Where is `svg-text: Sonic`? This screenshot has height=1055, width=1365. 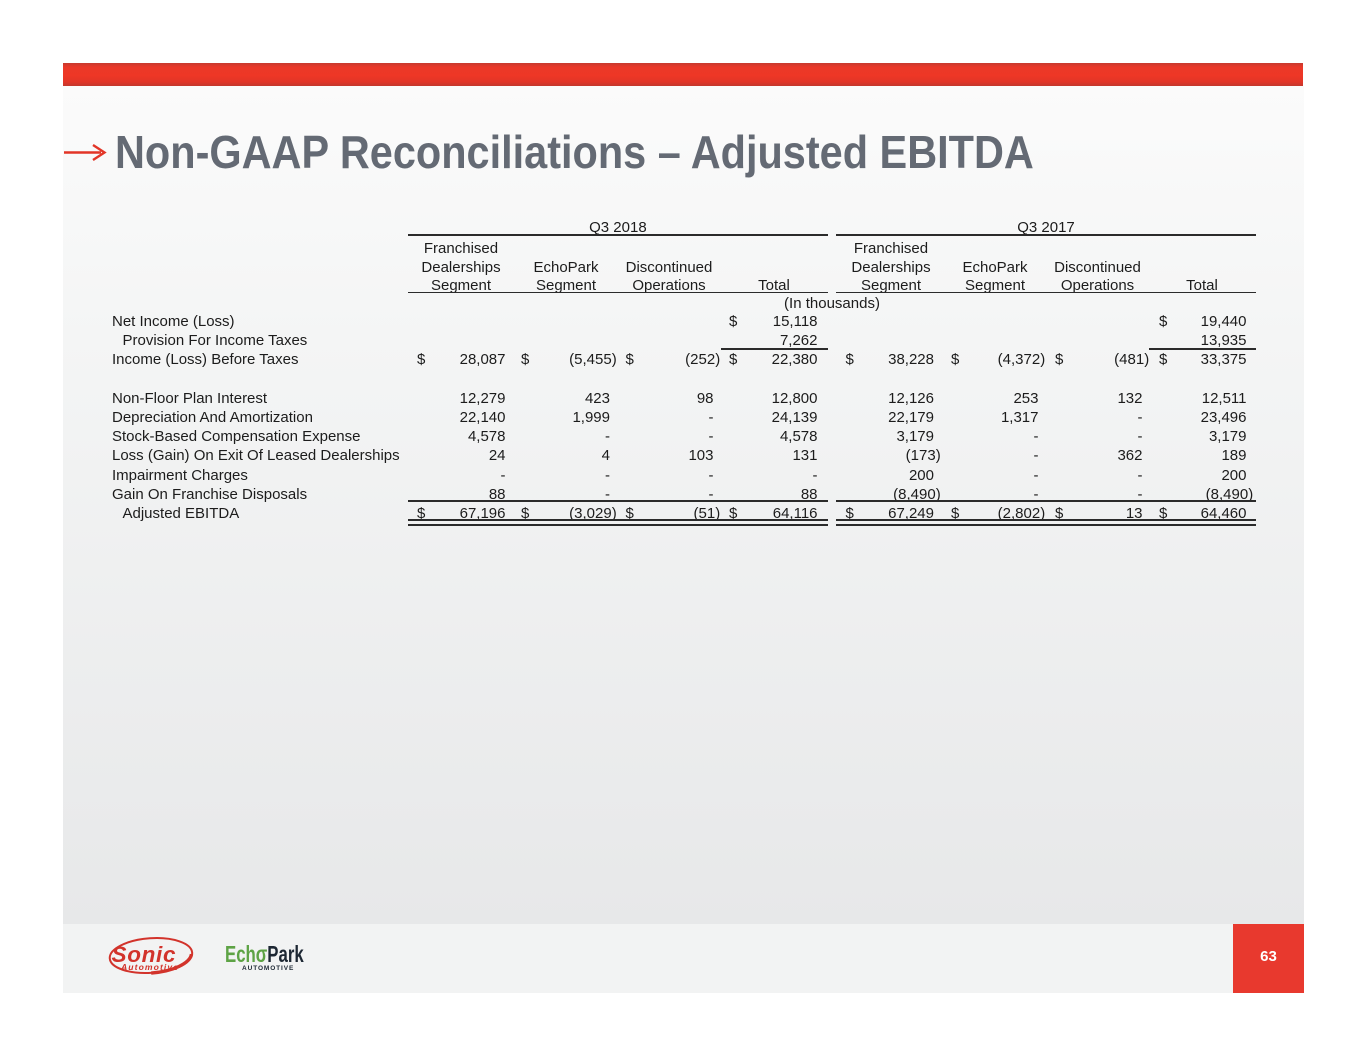 svg-text: Sonic is located at coordinates (144, 954).